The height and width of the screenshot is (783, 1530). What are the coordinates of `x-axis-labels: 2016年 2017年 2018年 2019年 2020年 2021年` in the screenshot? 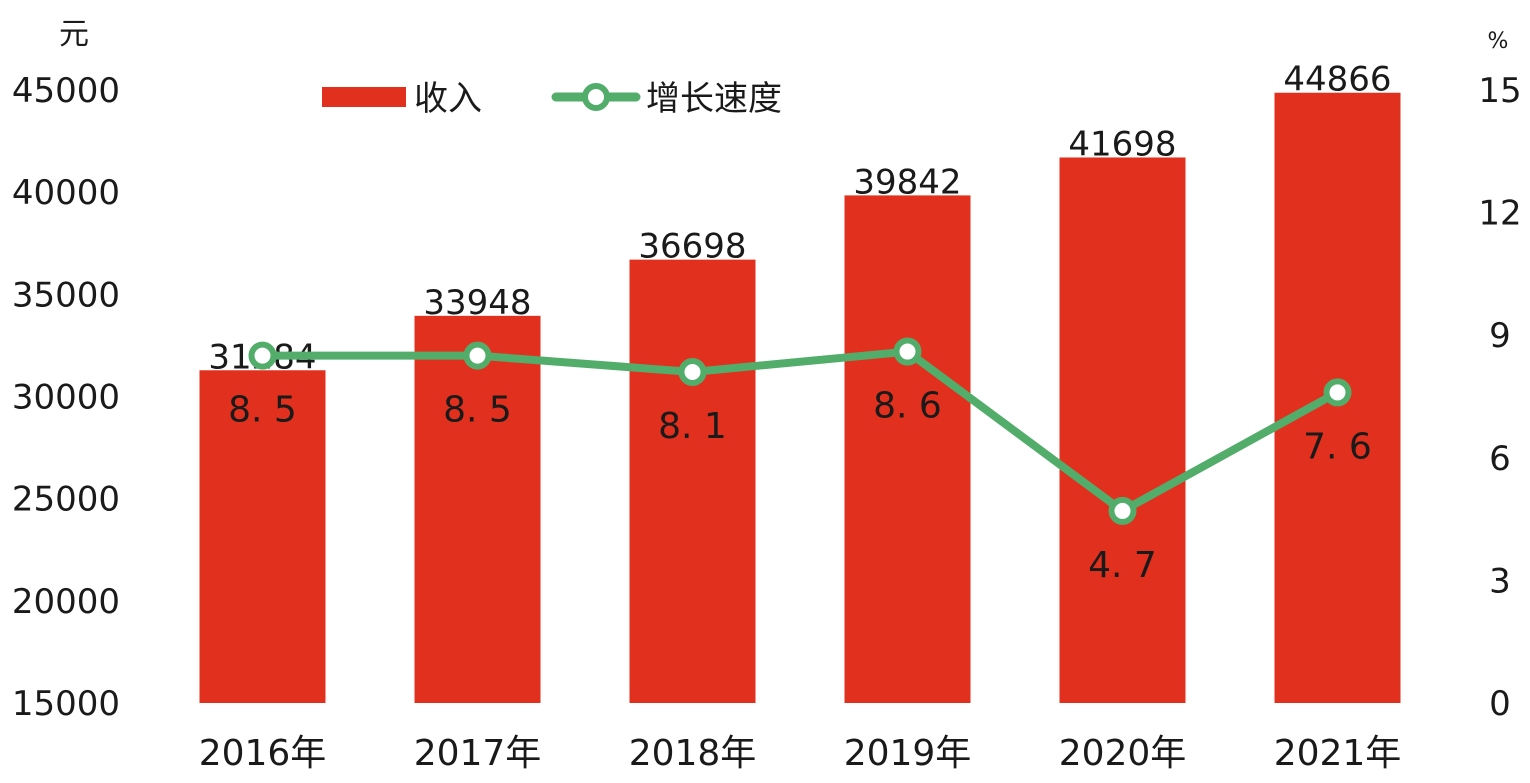 It's located at (800, 753).